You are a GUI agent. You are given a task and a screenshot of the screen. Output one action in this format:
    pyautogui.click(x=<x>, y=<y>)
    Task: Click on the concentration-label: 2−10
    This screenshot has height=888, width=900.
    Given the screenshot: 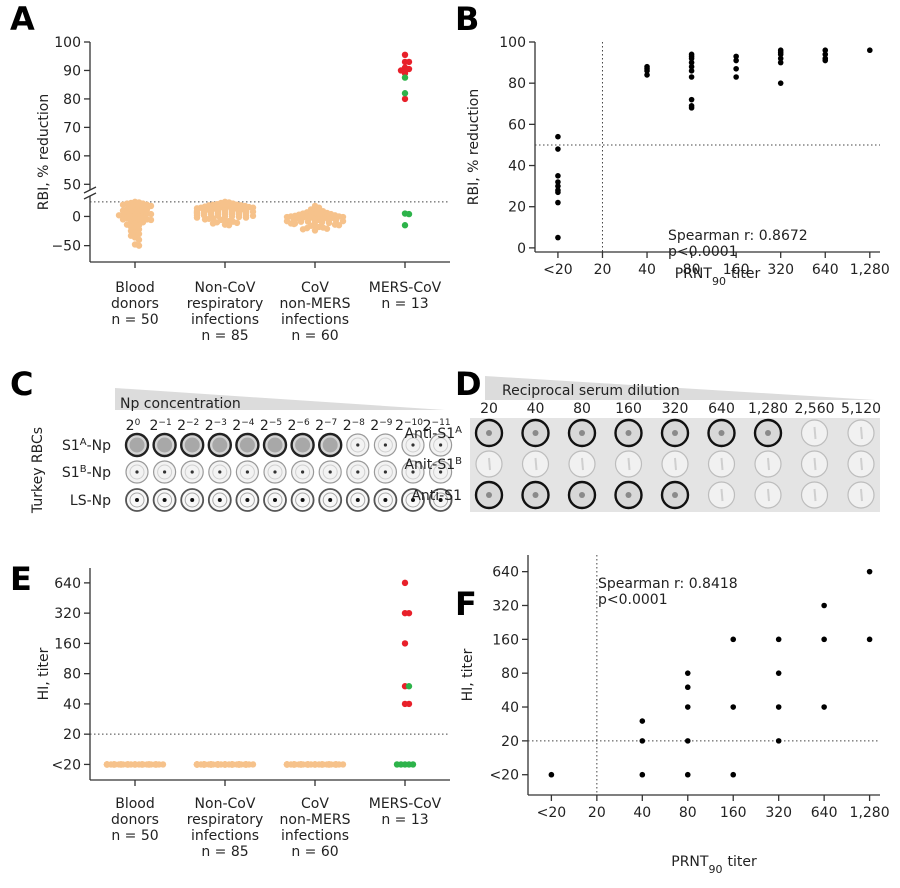 What is the action you would take?
    pyautogui.click(x=409, y=426)
    